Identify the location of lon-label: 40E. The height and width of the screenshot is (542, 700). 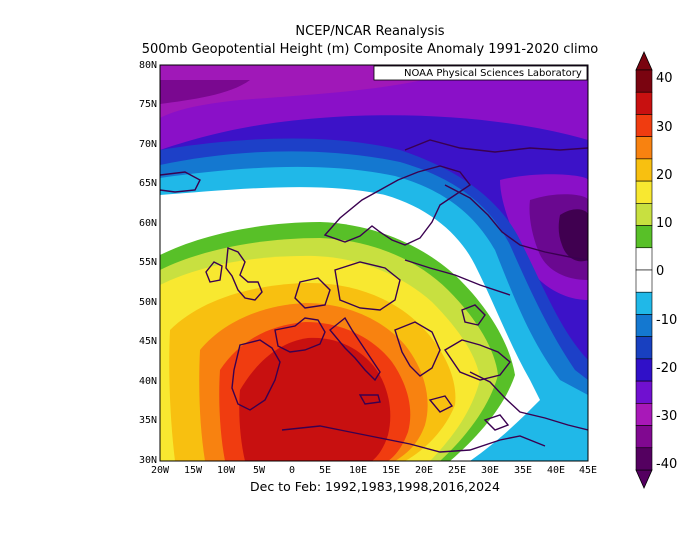
(556, 470).